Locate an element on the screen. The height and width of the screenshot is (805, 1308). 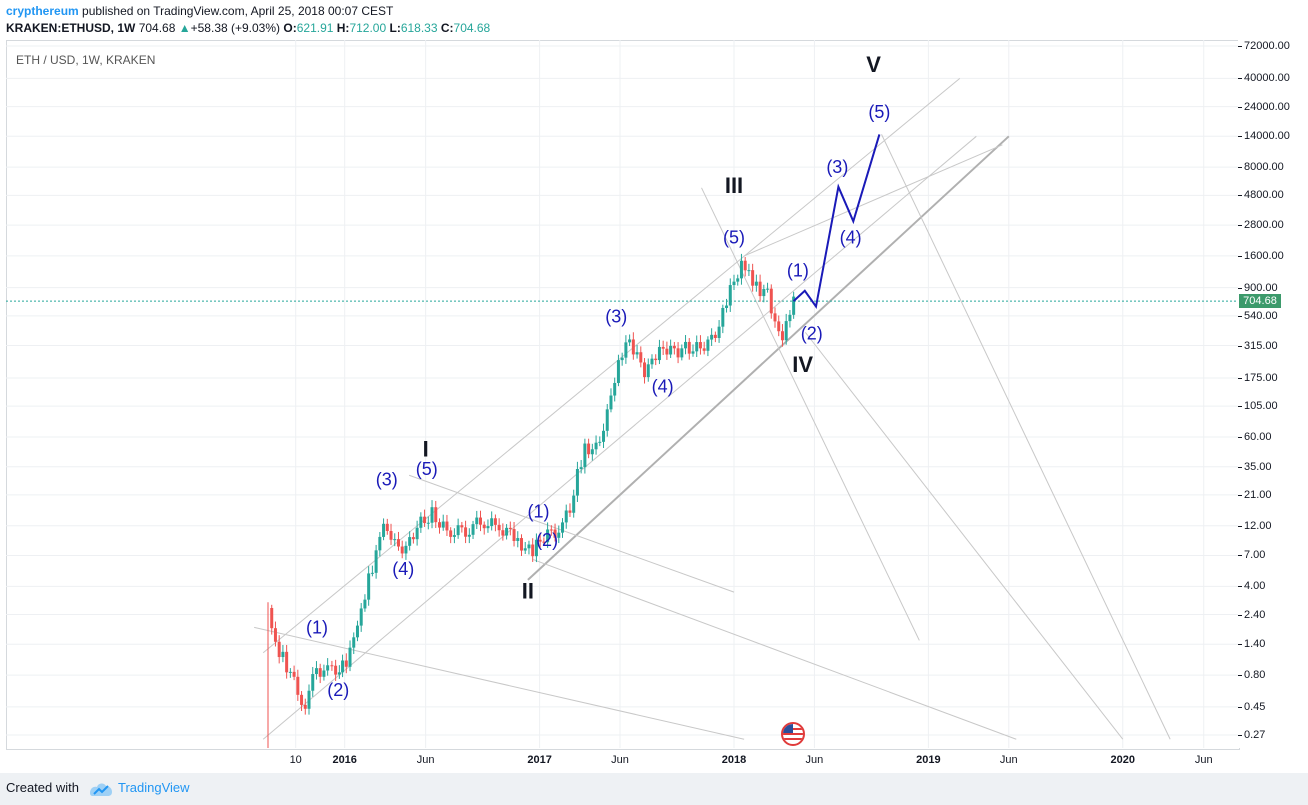
price-value: 704.68 is located at coordinates (157, 28).